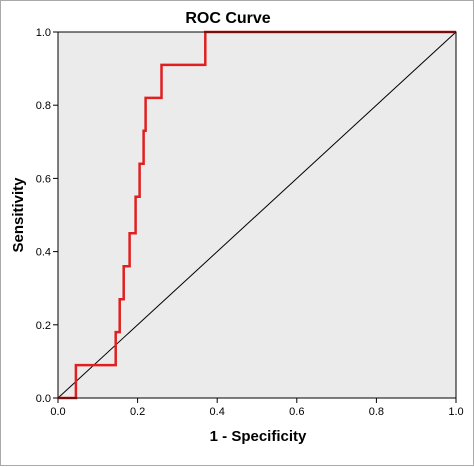  Describe the element at coordinates (57, 412) in the screenshot. I see `x-tick-label: 0.0` at that location.